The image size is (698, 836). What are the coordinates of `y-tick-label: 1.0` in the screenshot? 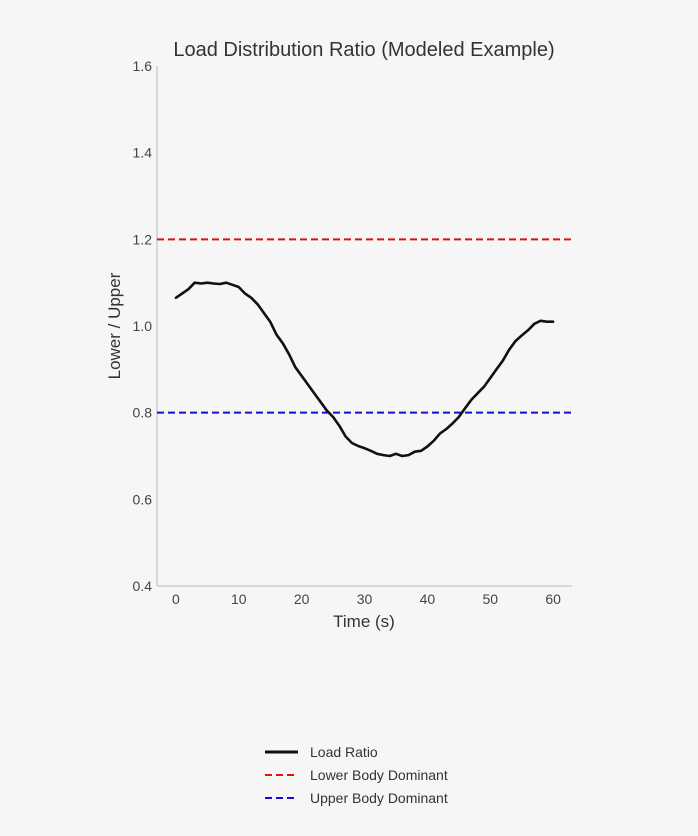 It's located at (143, 326).